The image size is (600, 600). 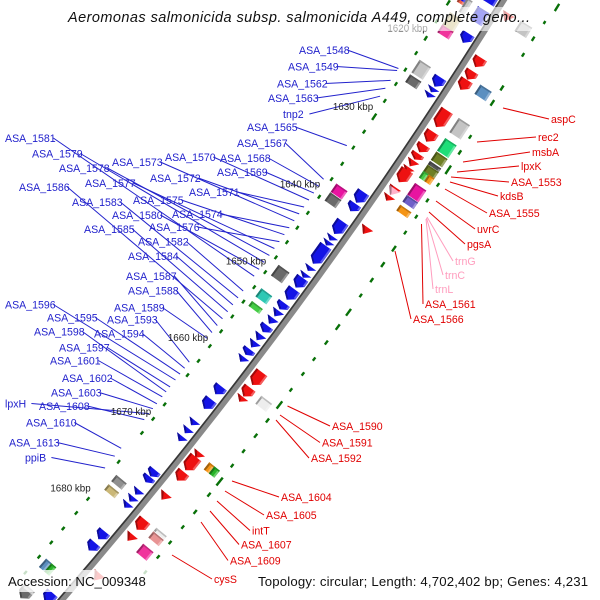 I want to click on svg-text: 1660 kbp, so click(x=188, y=338).